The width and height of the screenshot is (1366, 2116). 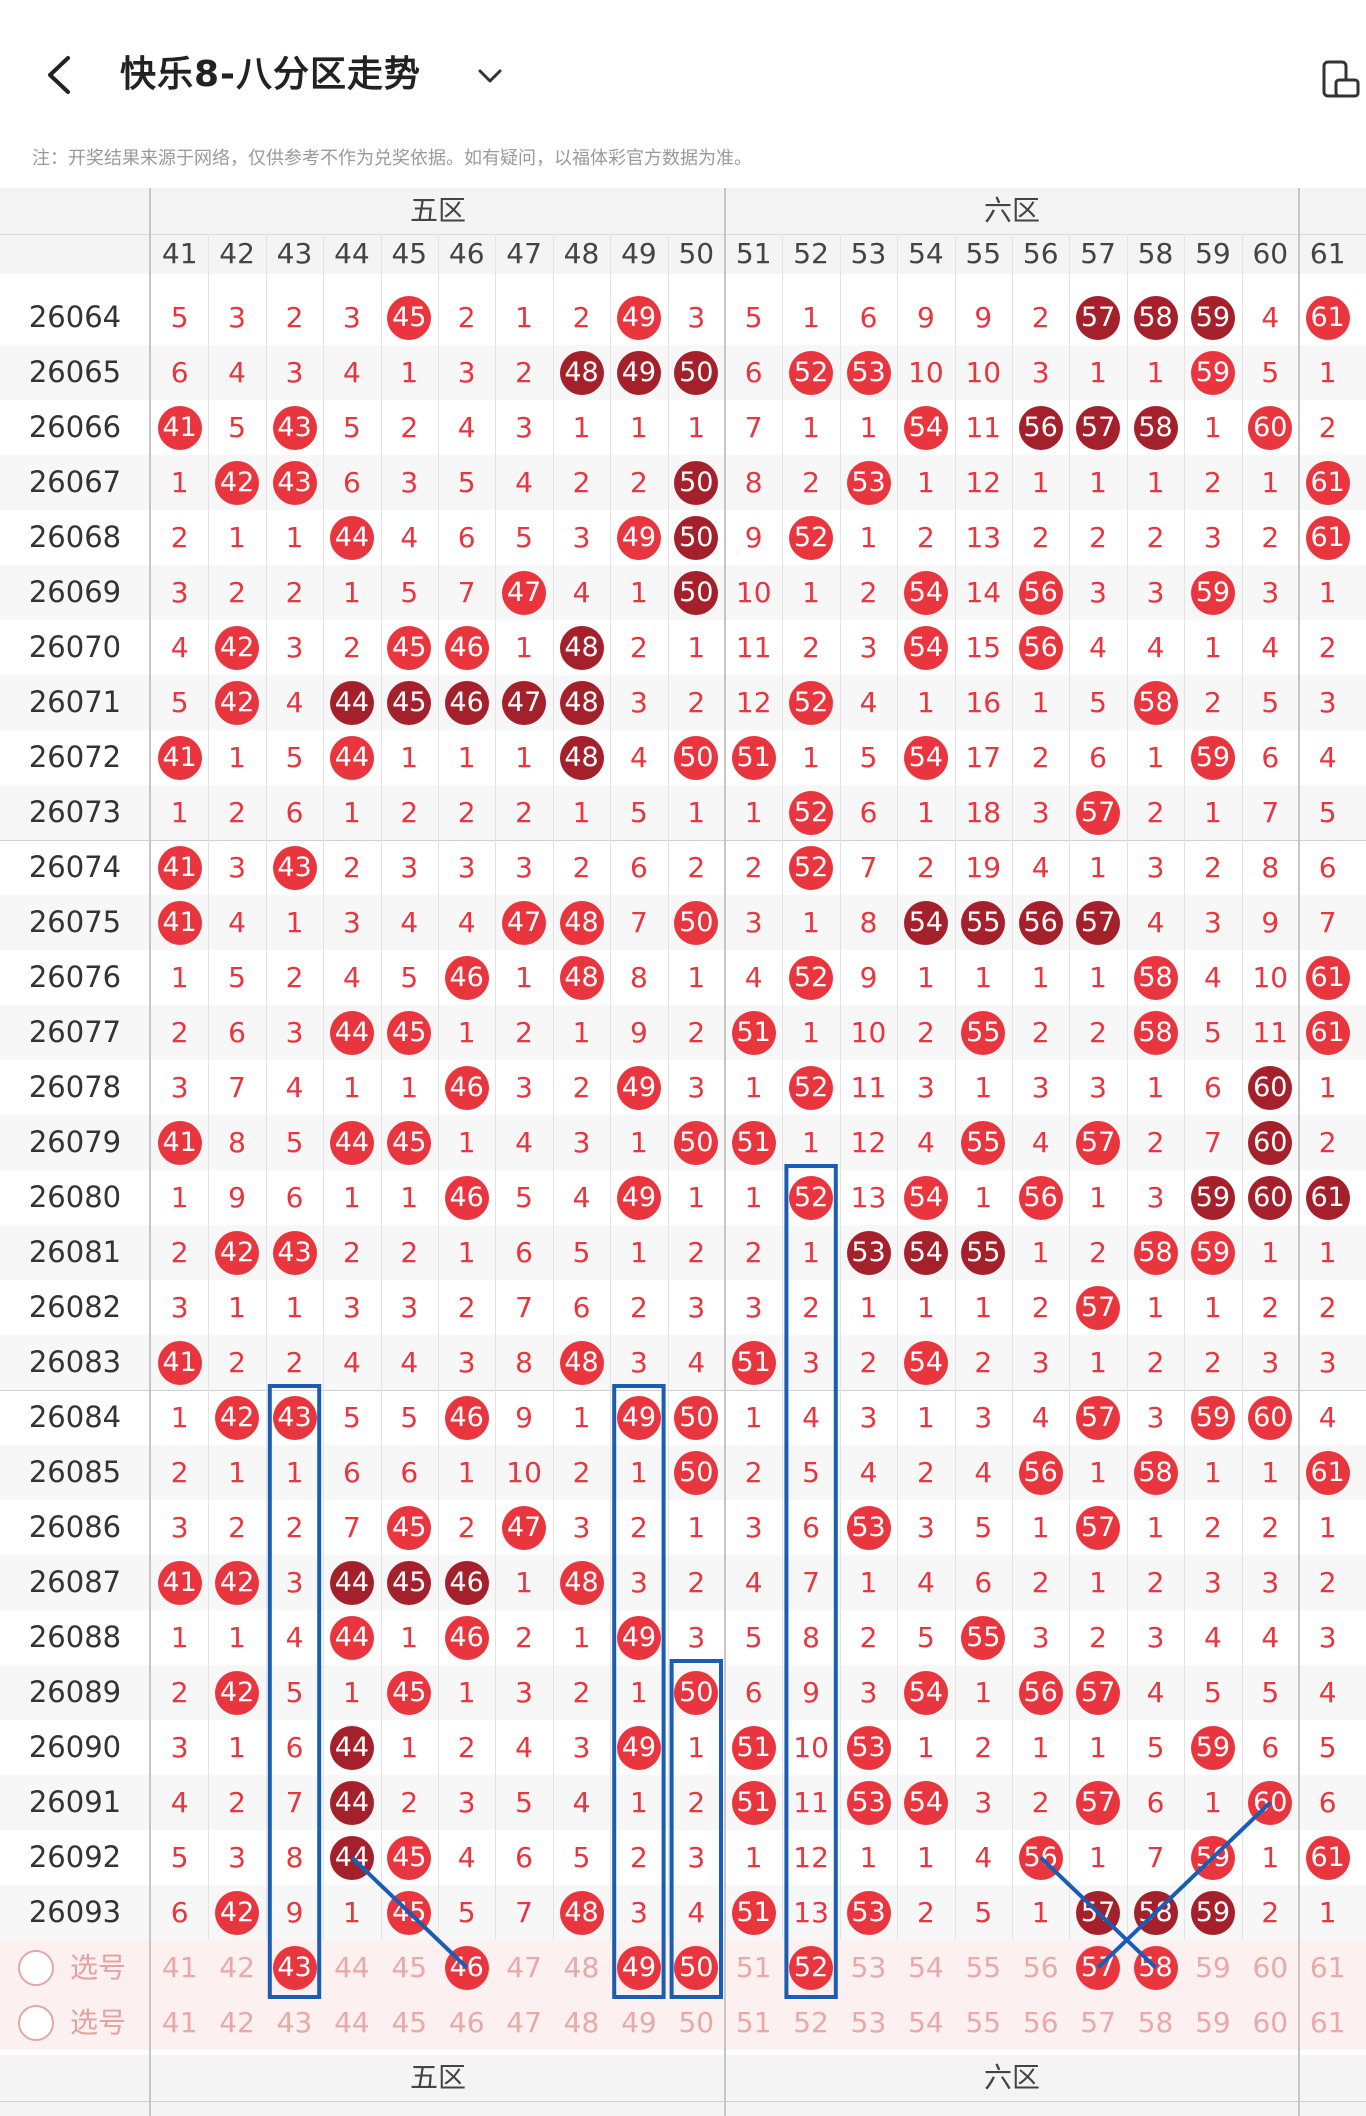 I want to click on page-title: 快乐8-八分区走势, so click(x=270, y=74).